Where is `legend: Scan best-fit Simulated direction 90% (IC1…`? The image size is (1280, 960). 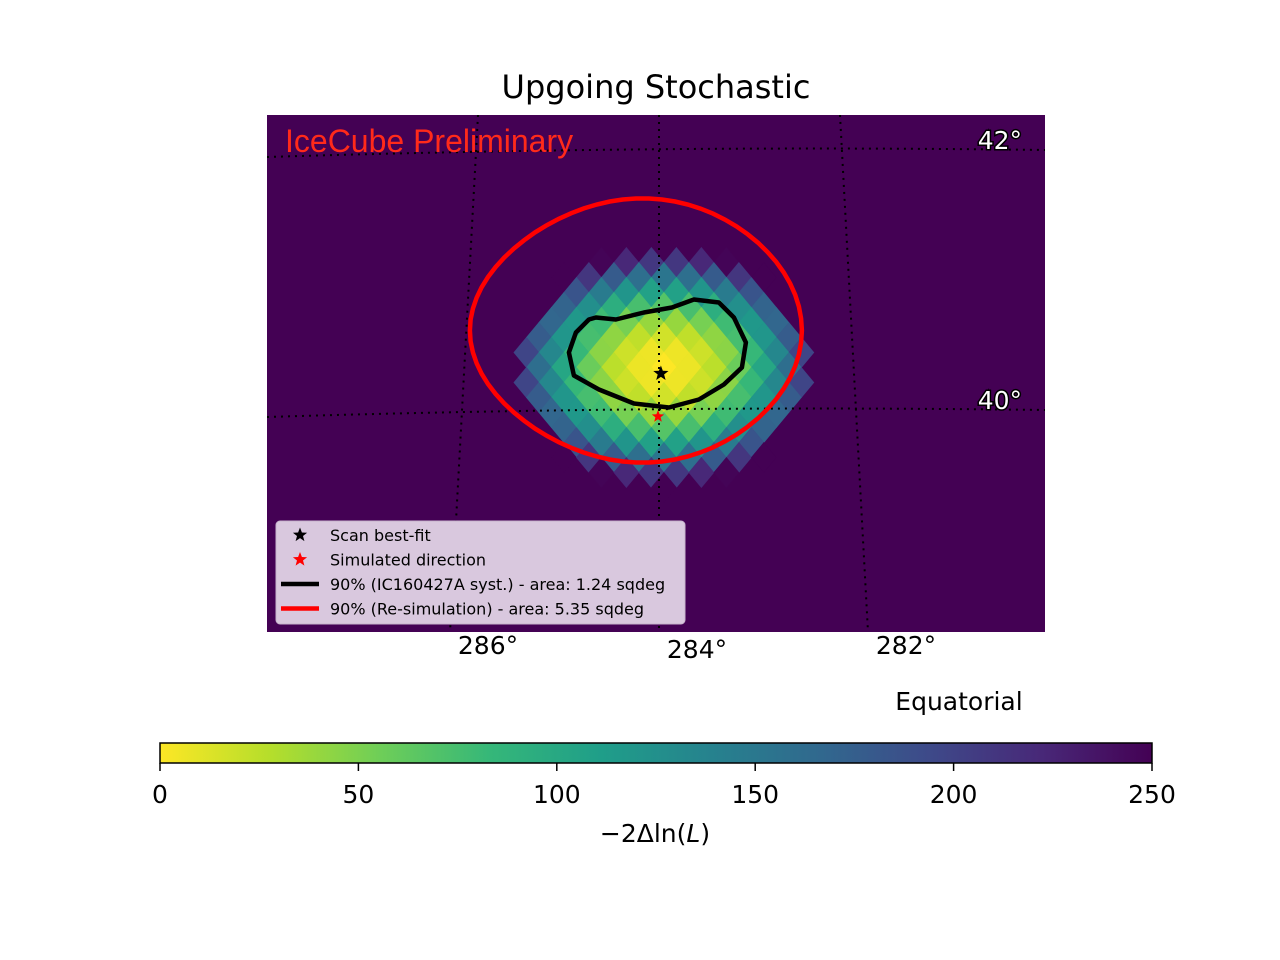 legend: Scan best-fit Simulated direction 90% (IC1… is located at coordinates (480, 572).